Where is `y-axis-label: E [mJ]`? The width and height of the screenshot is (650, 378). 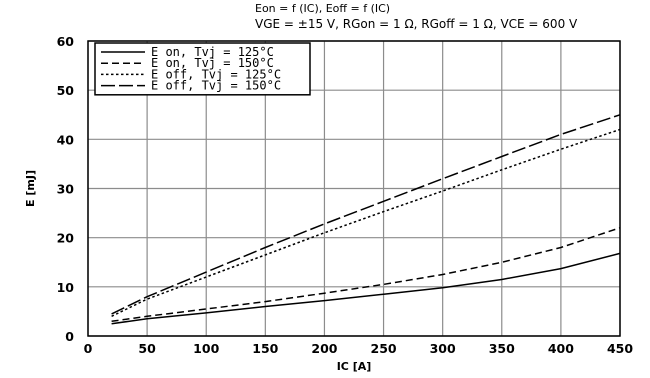
y-axis-label: E [mJ] is located at coordinates (30, 188).